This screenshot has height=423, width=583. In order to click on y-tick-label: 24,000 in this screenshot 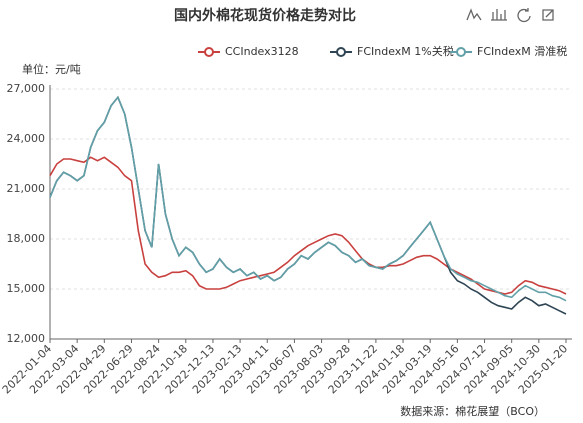, I will do `click(26, 138)`.